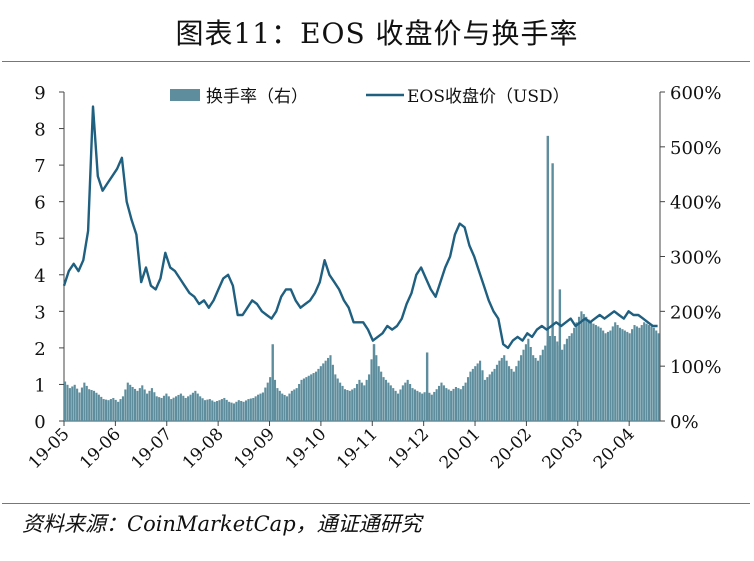  I want to click on left-tick-label: 4, so click(39, 276).